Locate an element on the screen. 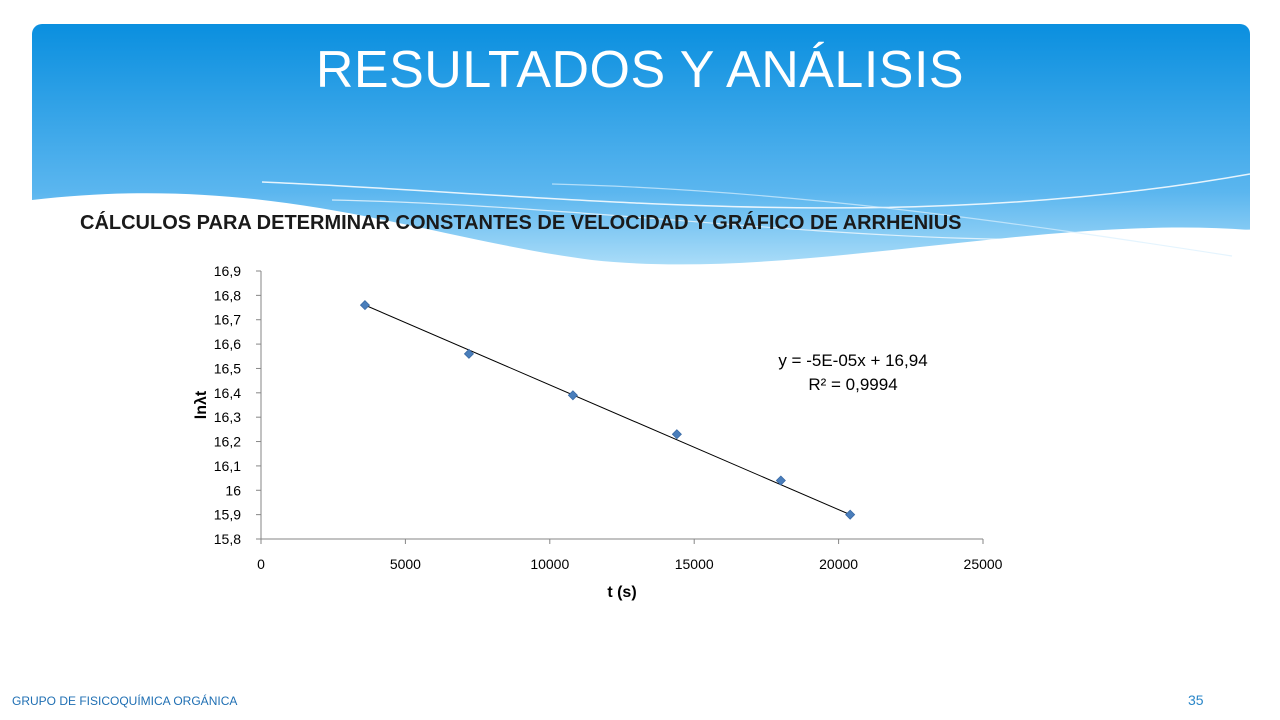 The width and height of the screenshot is (1280, 720). y-tick-label: 15,8 is located at coordinates (227, 539).